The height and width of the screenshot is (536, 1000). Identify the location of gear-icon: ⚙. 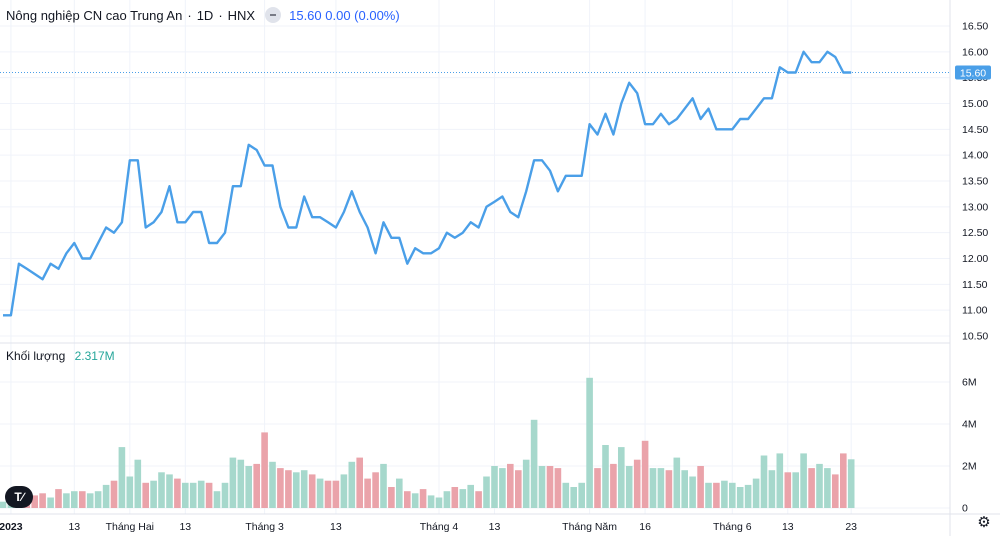
(984, 522).